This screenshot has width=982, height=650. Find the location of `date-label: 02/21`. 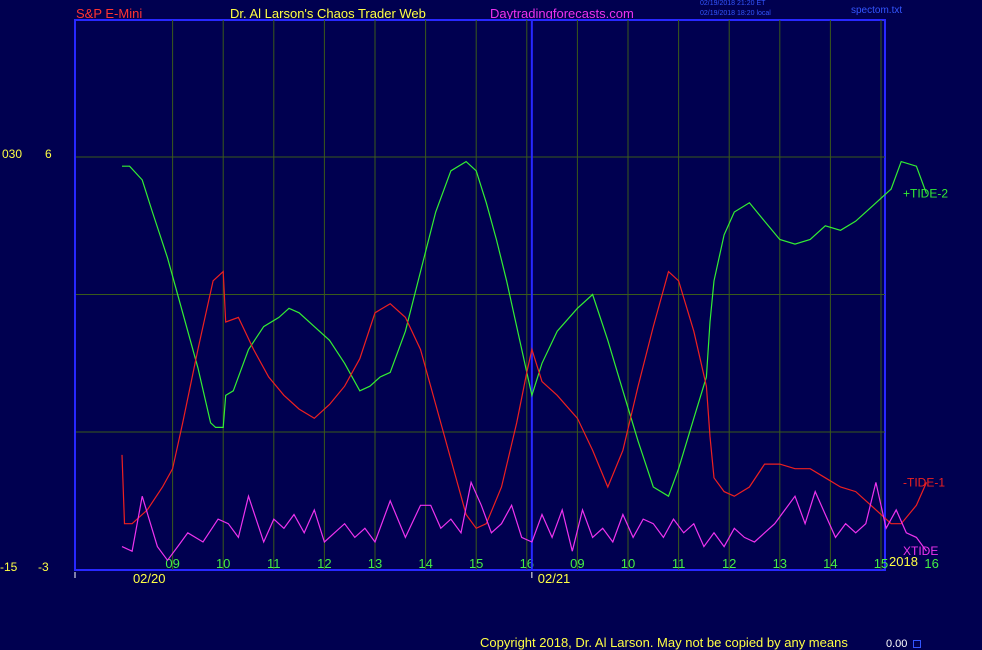

date-label: 02/21 is located at coordinates (554, 578).